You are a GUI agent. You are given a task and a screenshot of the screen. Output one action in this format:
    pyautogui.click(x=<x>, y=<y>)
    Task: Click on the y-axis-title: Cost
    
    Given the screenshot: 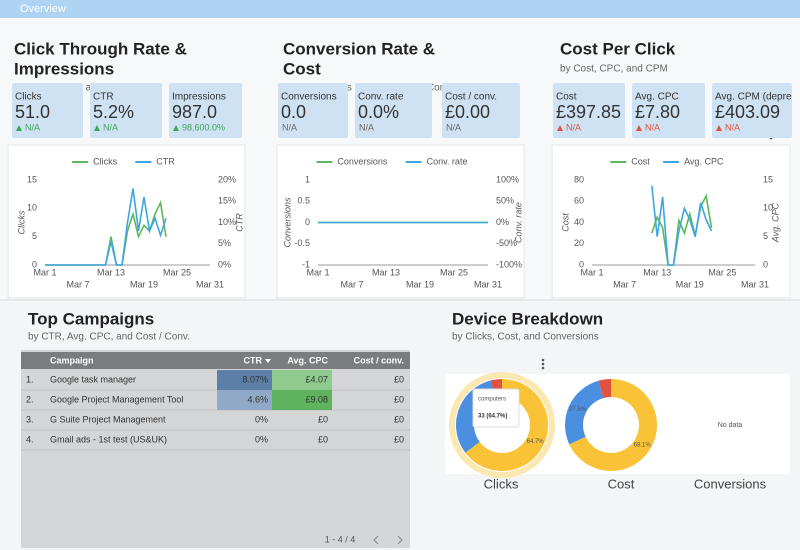 What is the action you would take?
    pyautogui.click(x=565, y=222)
    